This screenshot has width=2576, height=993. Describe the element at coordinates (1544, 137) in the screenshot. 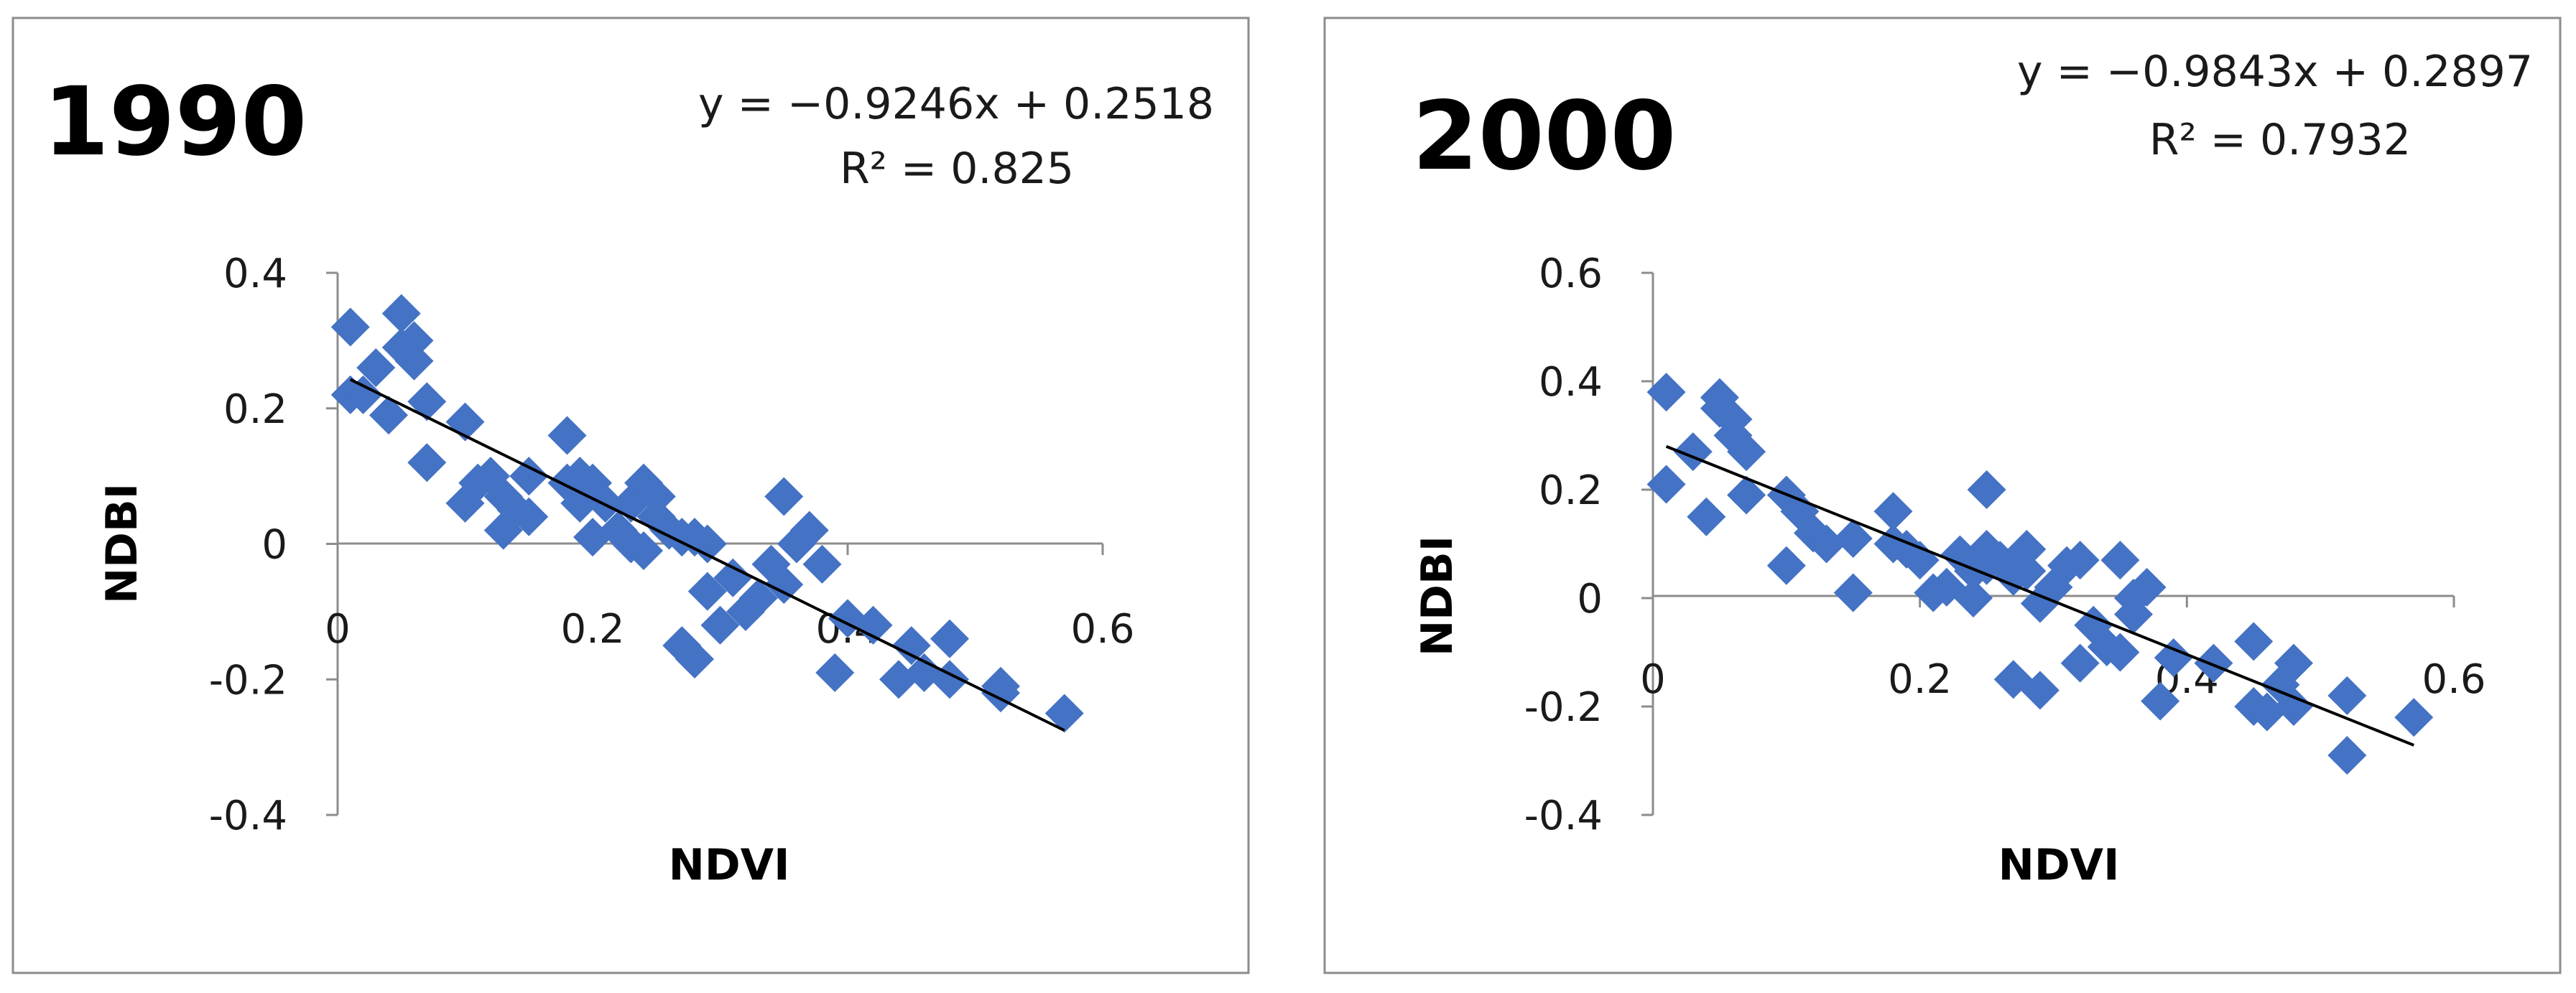

I see `chart-title: 2000` at that location.